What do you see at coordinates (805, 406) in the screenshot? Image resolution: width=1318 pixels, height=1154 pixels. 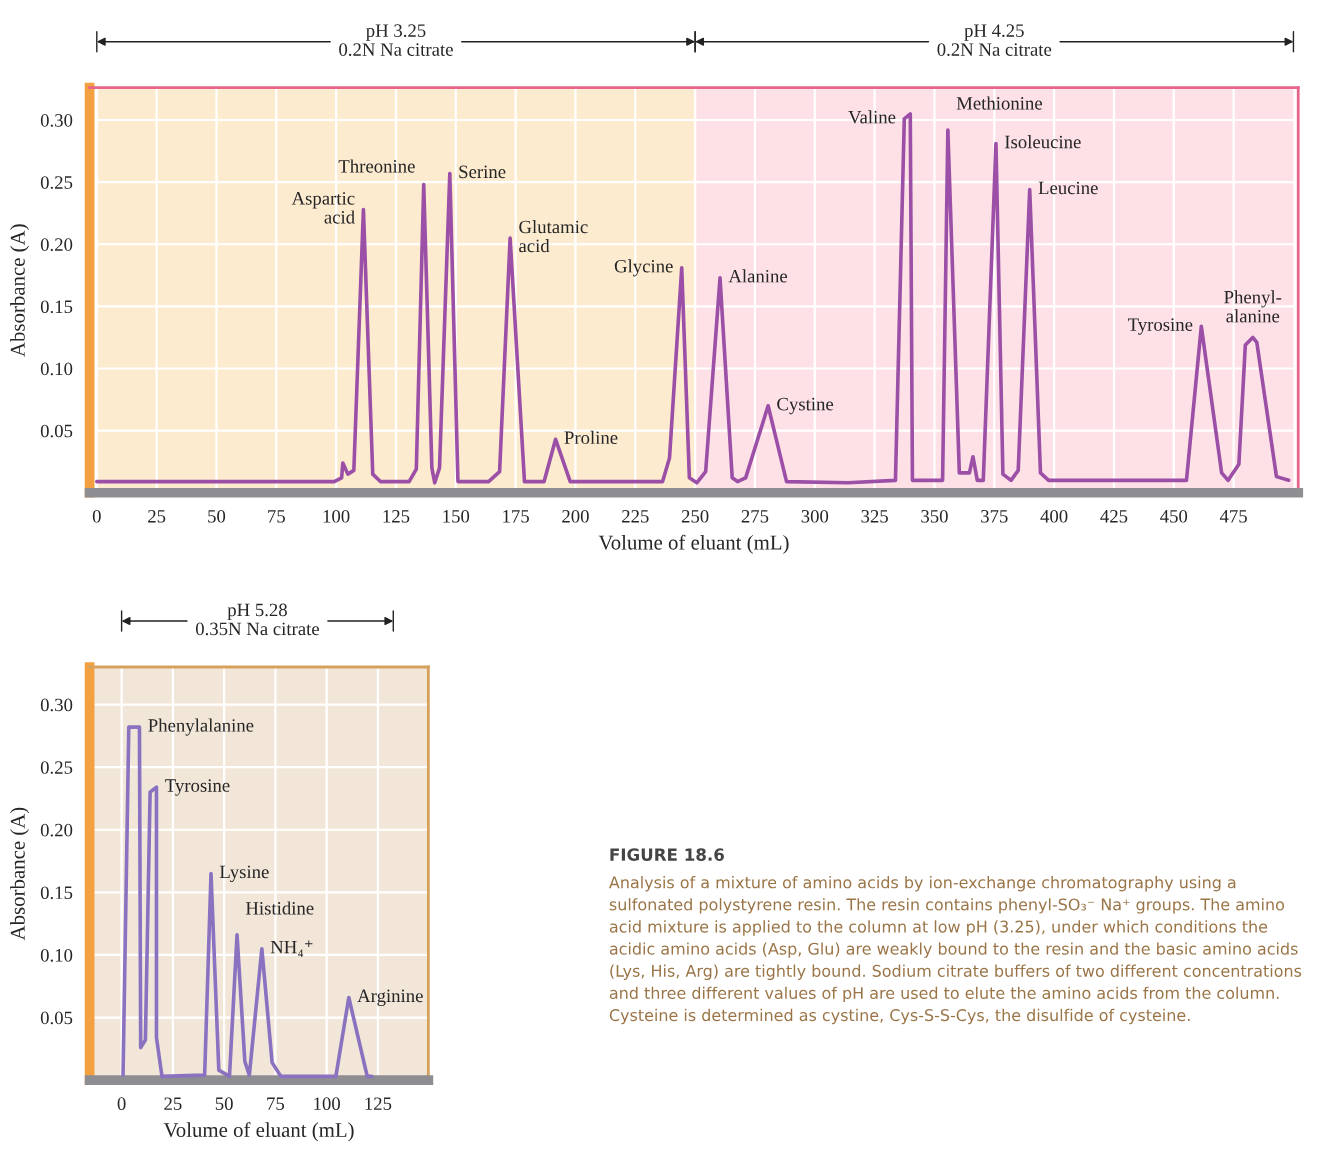 I see `annotation: Cystine` at bounding box center [805, 406].